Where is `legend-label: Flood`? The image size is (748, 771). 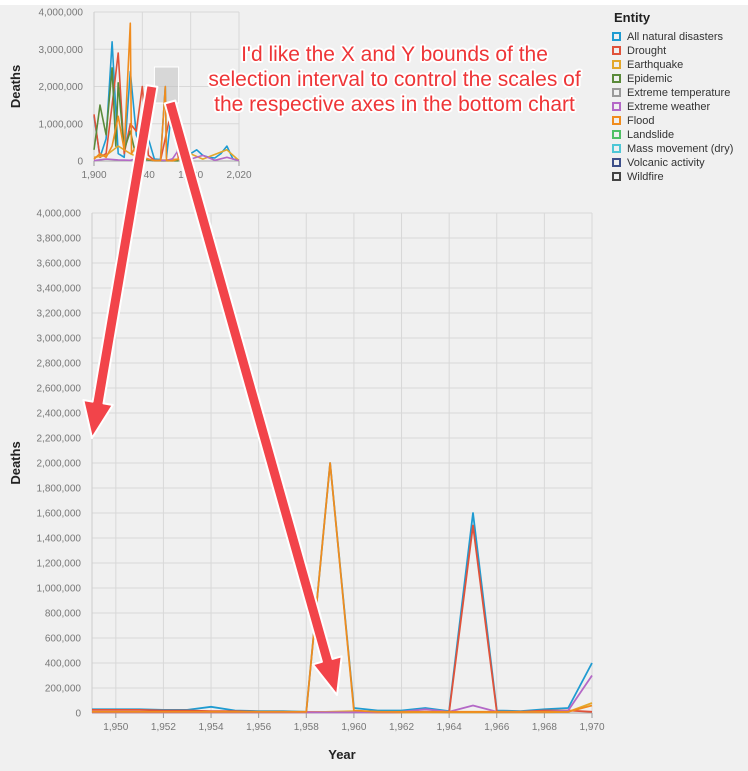 legend-label: Flood is located at coordinates (641, 121).